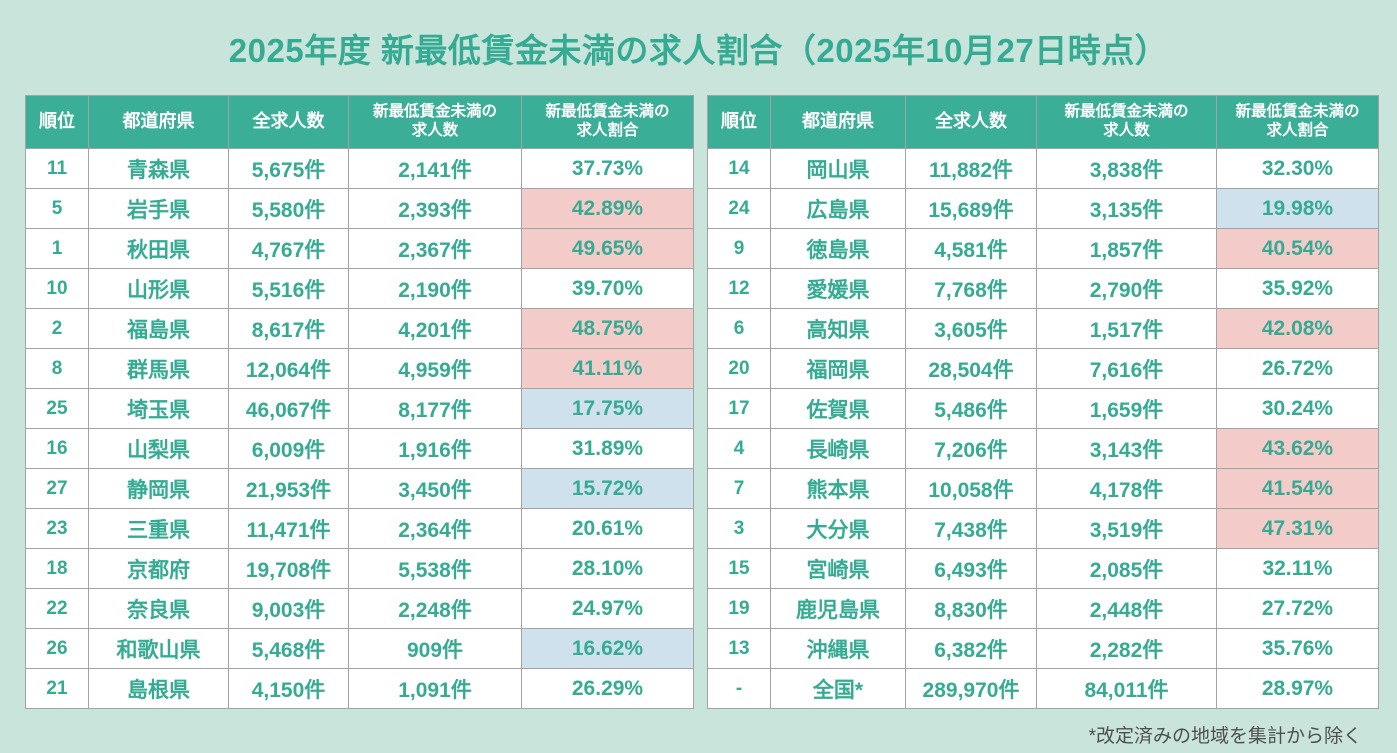 This screenshot has width=1397, height=753. Describe the element at coordinates (838, 408) in the screenshot. I see `prefecture-cell: 佐賀県` at that location.